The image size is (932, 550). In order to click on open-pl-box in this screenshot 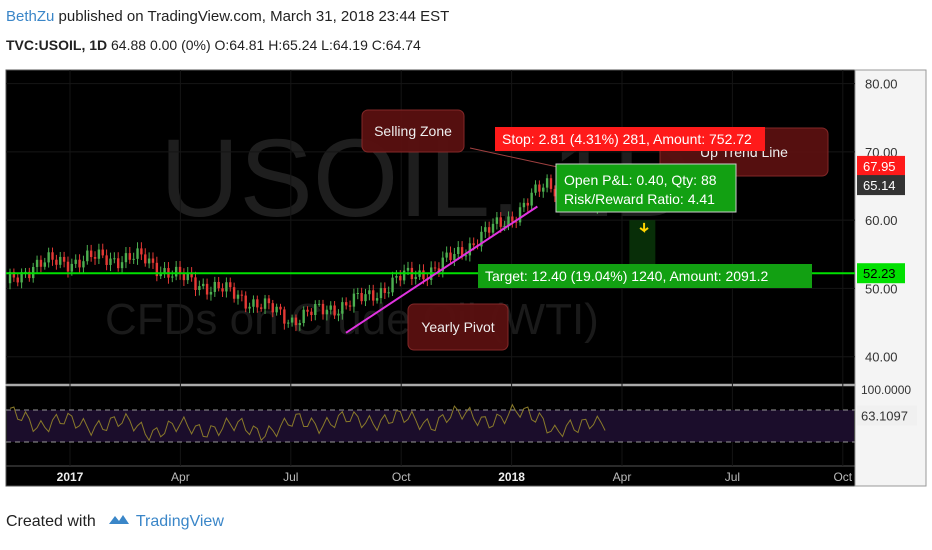, I will do `click(646, 188)`.